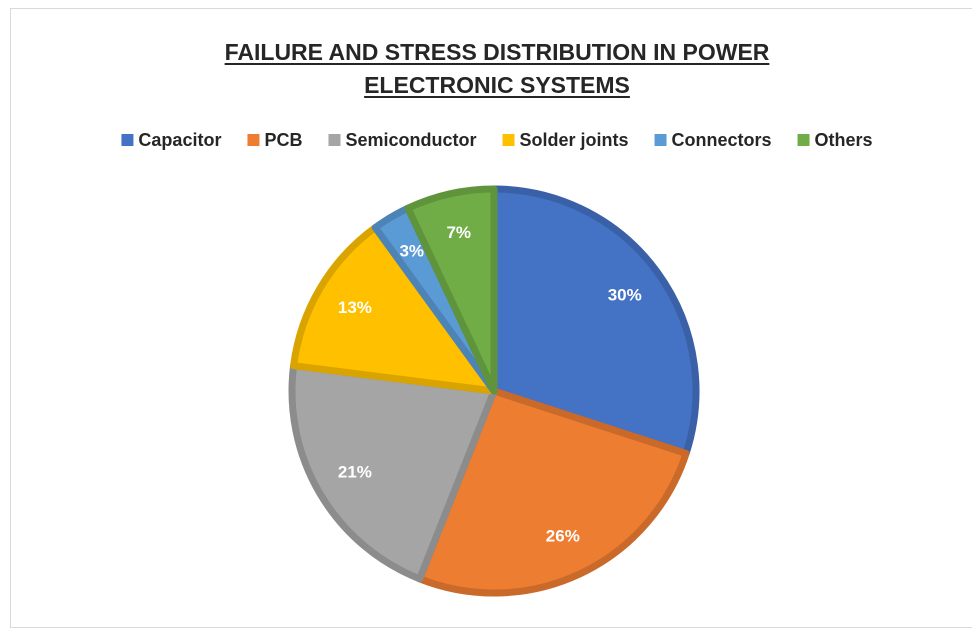 This screenshot has height=628, width=972. I want to click on data-label: 3%, so click(411, 250).